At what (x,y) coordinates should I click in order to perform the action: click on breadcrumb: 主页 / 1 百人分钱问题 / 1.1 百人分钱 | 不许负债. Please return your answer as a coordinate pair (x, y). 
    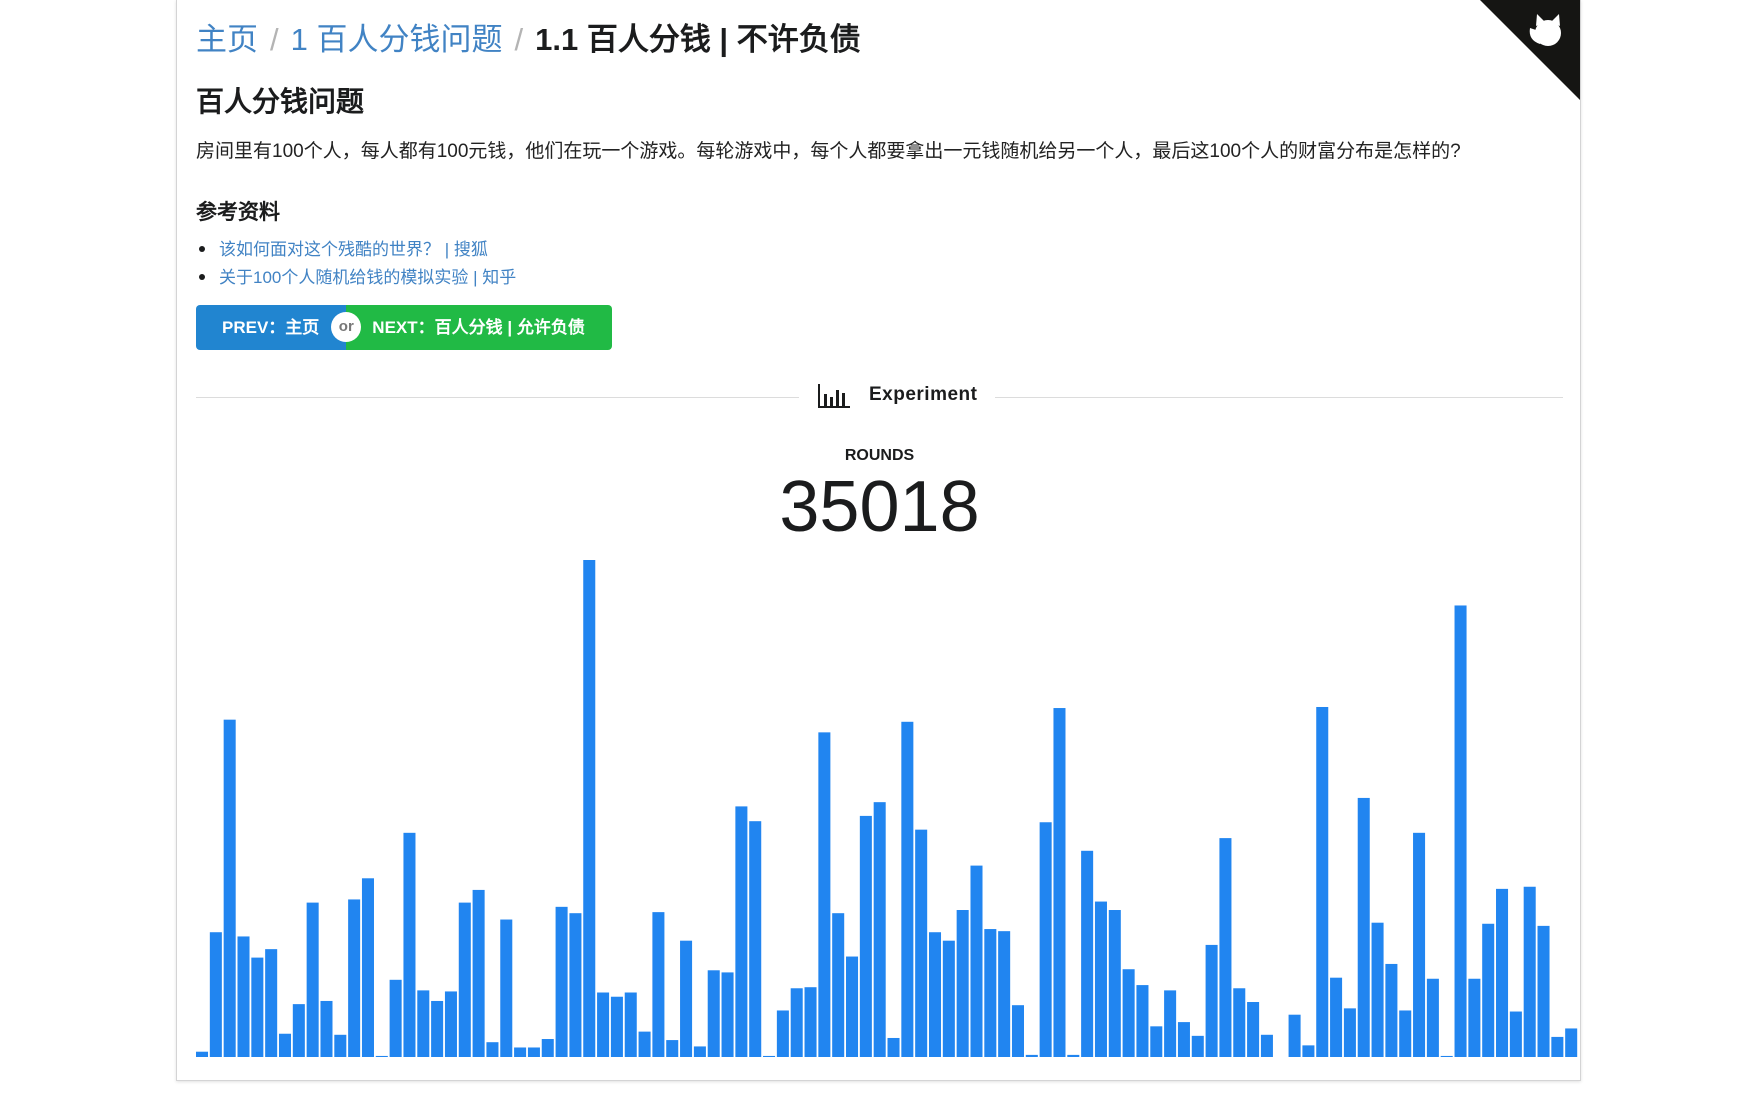
    Looking at the image, I should click on (528, 36).